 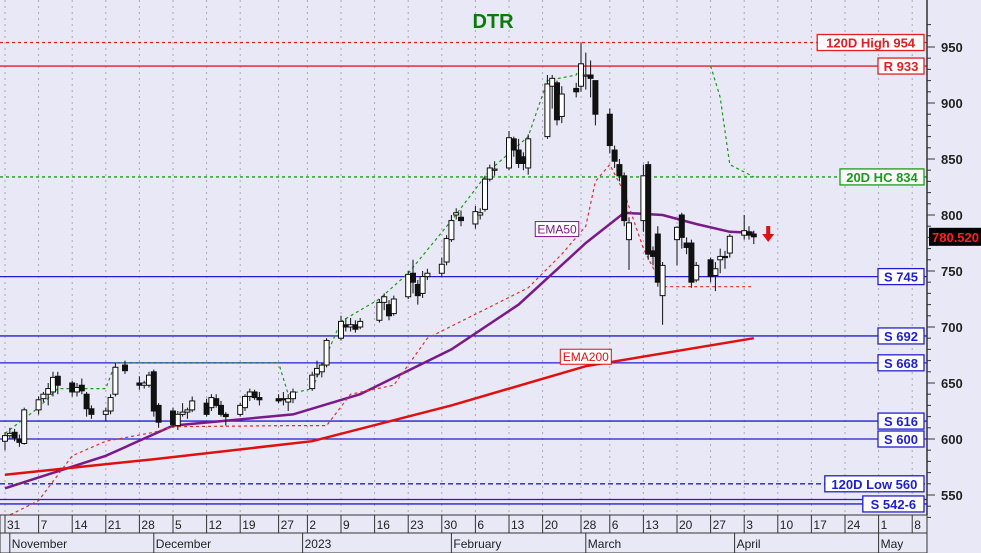 I want to click on x-tick-label: 1, so click(x=884, y=525).